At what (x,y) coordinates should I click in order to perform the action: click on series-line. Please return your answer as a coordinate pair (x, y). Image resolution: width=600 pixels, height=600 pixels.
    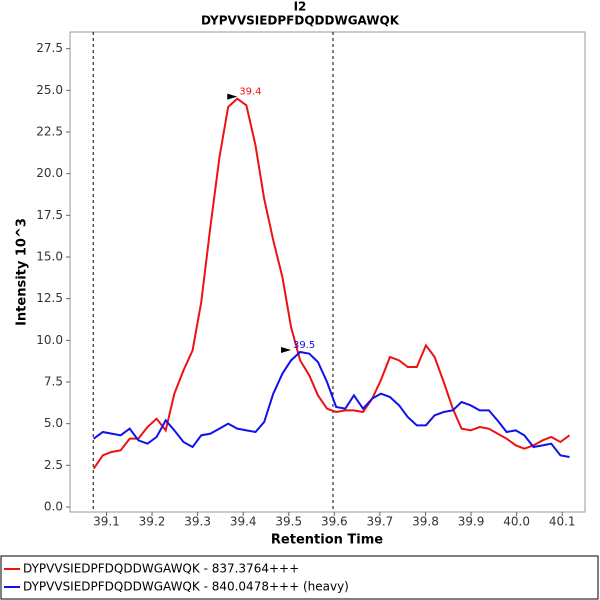
    Looking at the image, I should click on (331, 404).